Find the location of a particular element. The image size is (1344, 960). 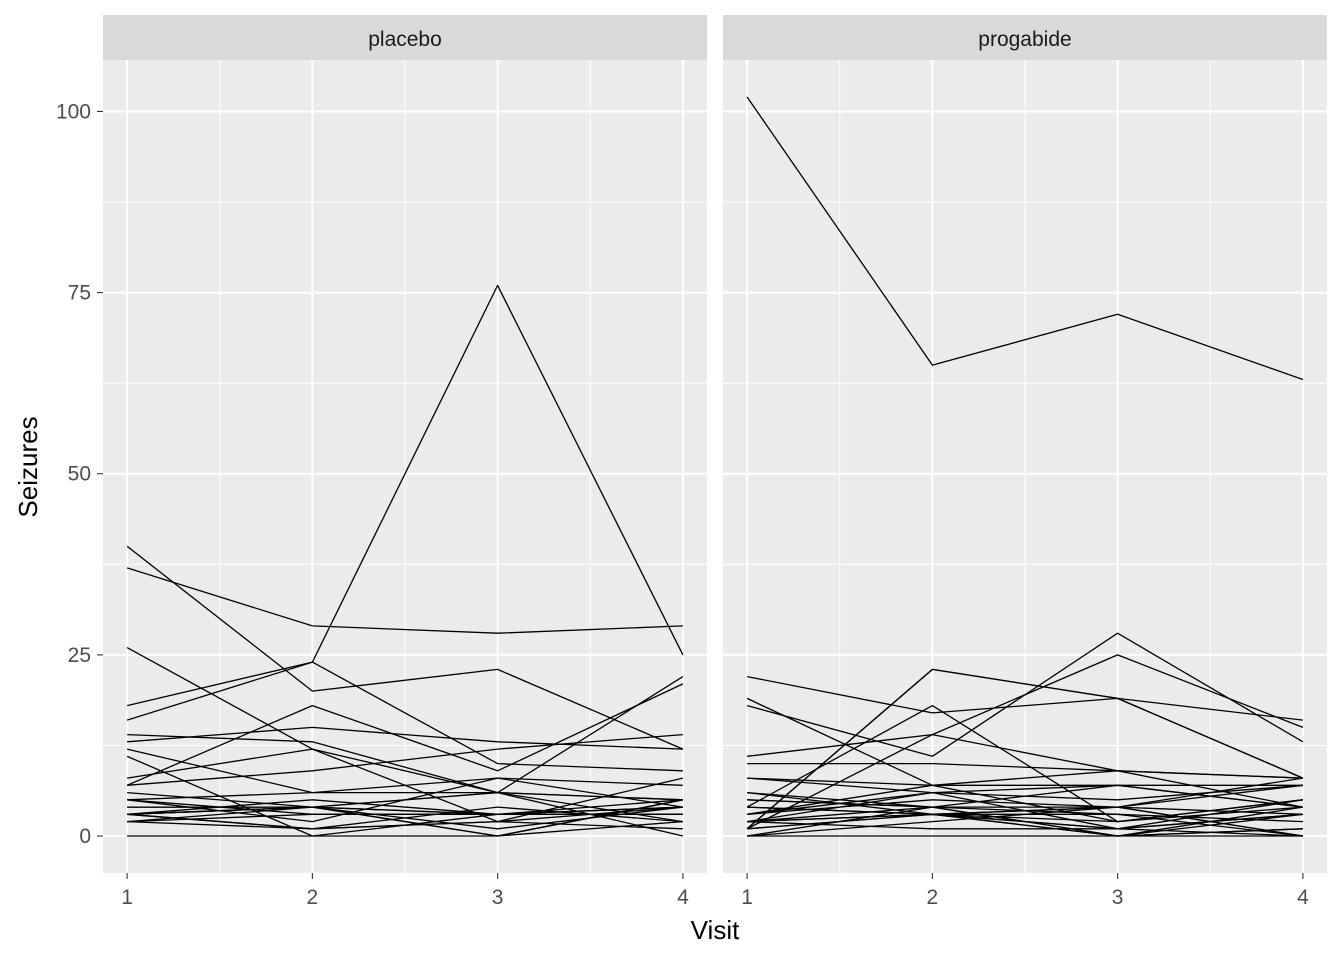

y-tick-label: 100 is located at coordinates (73, 111).